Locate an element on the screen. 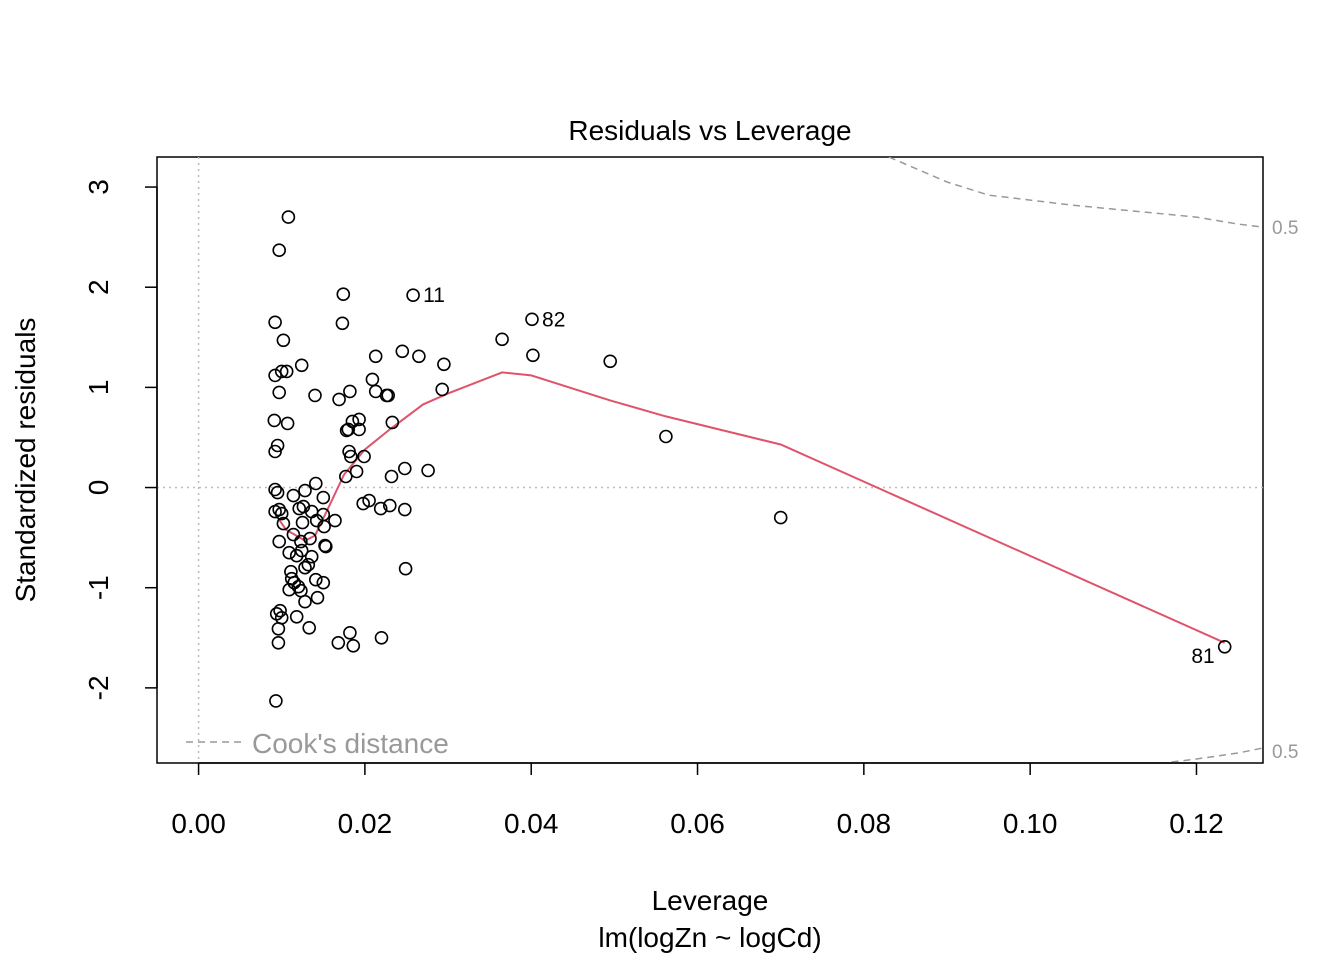 The height and width of the screenshot is (960, 1344). y-tick-label: 0 is located at coordinates (98, 488).